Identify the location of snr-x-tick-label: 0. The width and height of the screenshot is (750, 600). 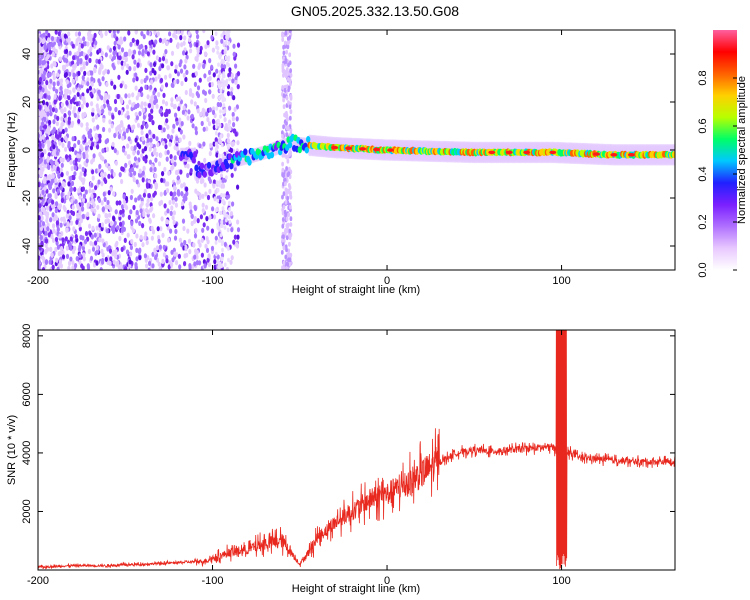
(387, 581).